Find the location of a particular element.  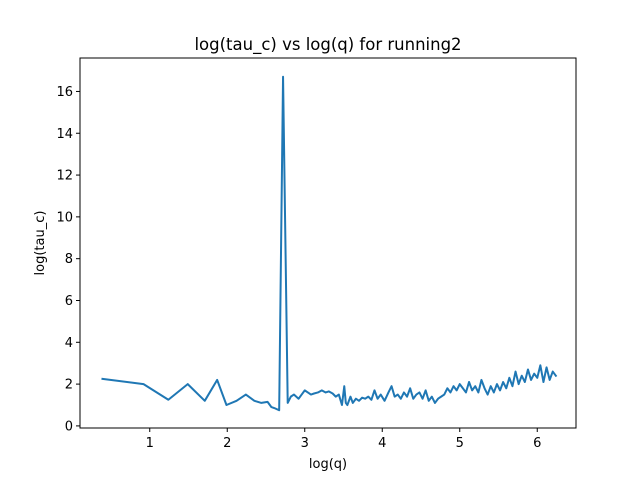

y-tick-label: 4 is located at coordinates (69, 343).